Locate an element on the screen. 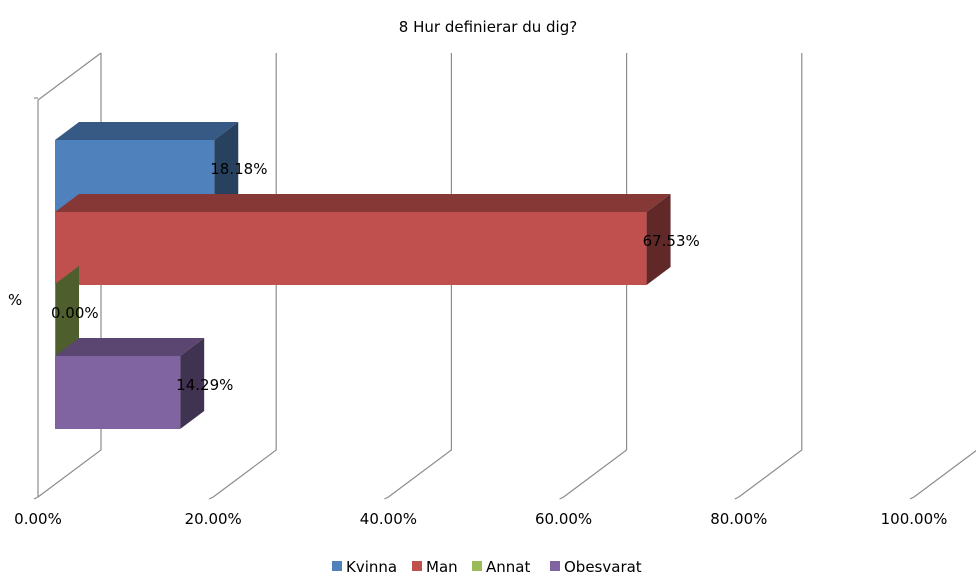 This screenshot has height=582, width=976. legend-item-obesvarat: Obesvarat is located at coordinates (596, 567).